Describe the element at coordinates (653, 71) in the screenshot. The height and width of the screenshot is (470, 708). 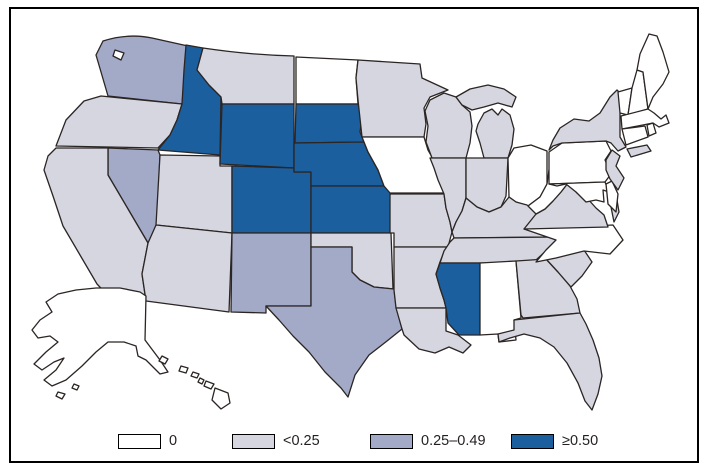
I see `state-maine` at that location.